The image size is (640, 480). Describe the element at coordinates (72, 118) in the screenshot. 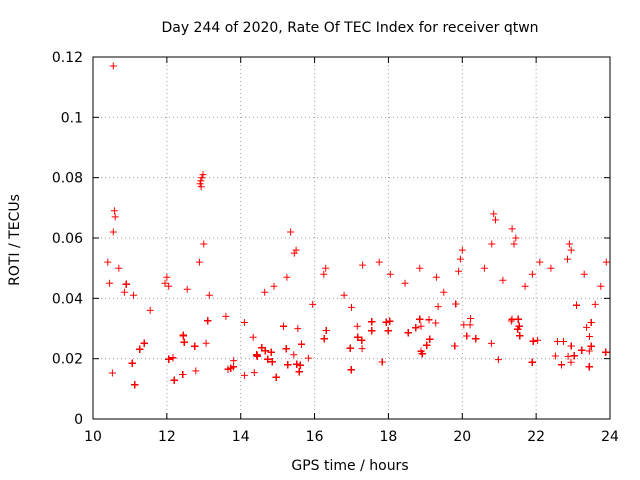

I see `y-tick-label: 0.1` at that location.